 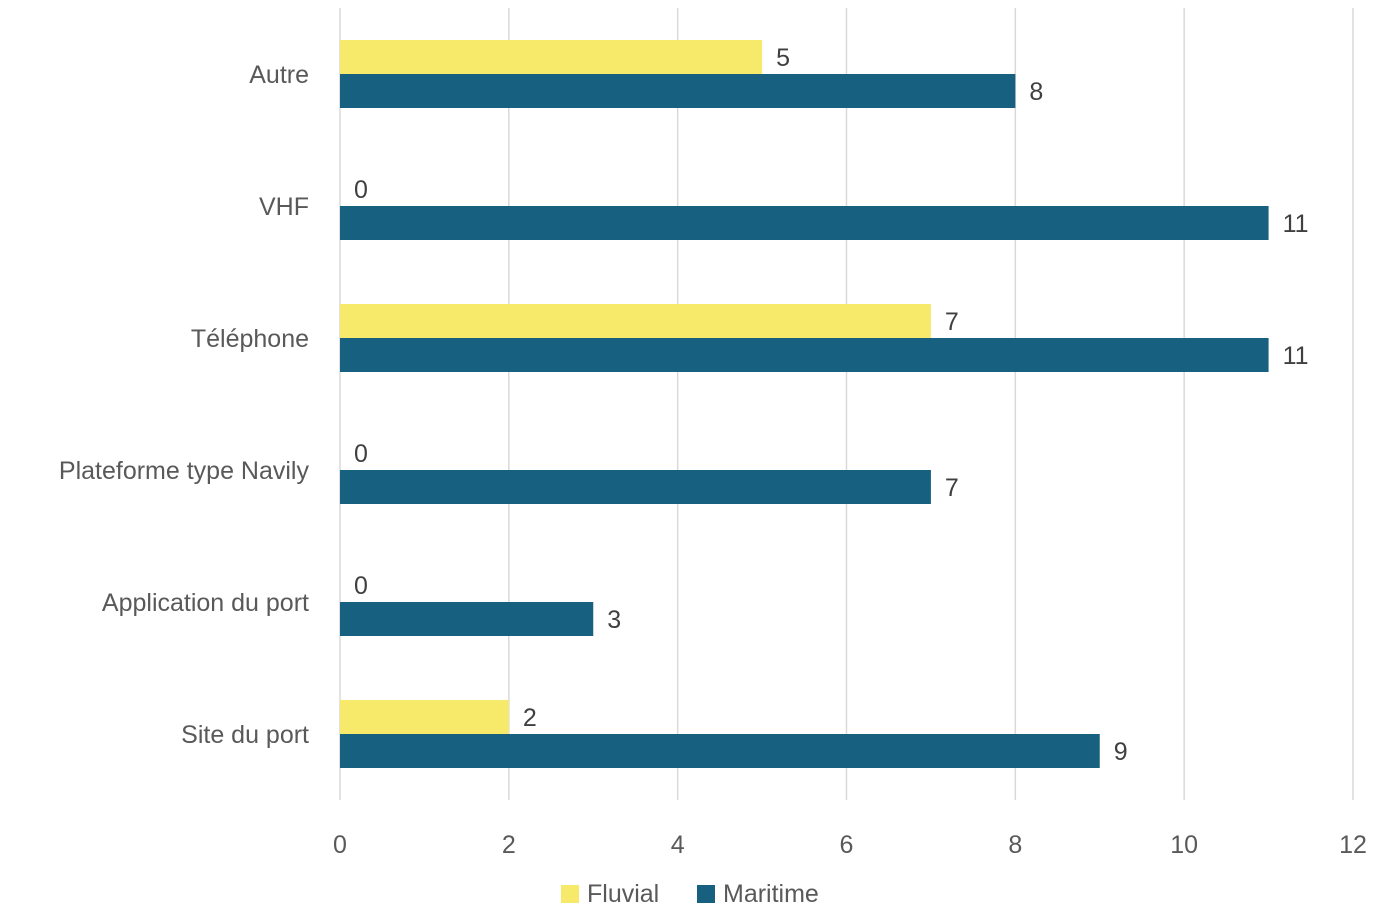 What do you see at coordinates (623, 894) in the screenshot?
I see `legend-label-fluvial: Fluvial` at bounding box center [623, 894].